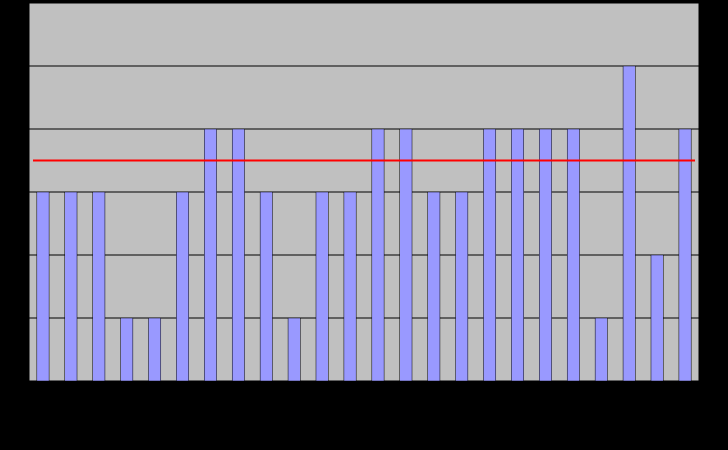 The width and height of the screenshot is (728, 450). Describe the element at coordinates (20, 3) in the screenshot. I see `y-tick-label: 6` at that location.